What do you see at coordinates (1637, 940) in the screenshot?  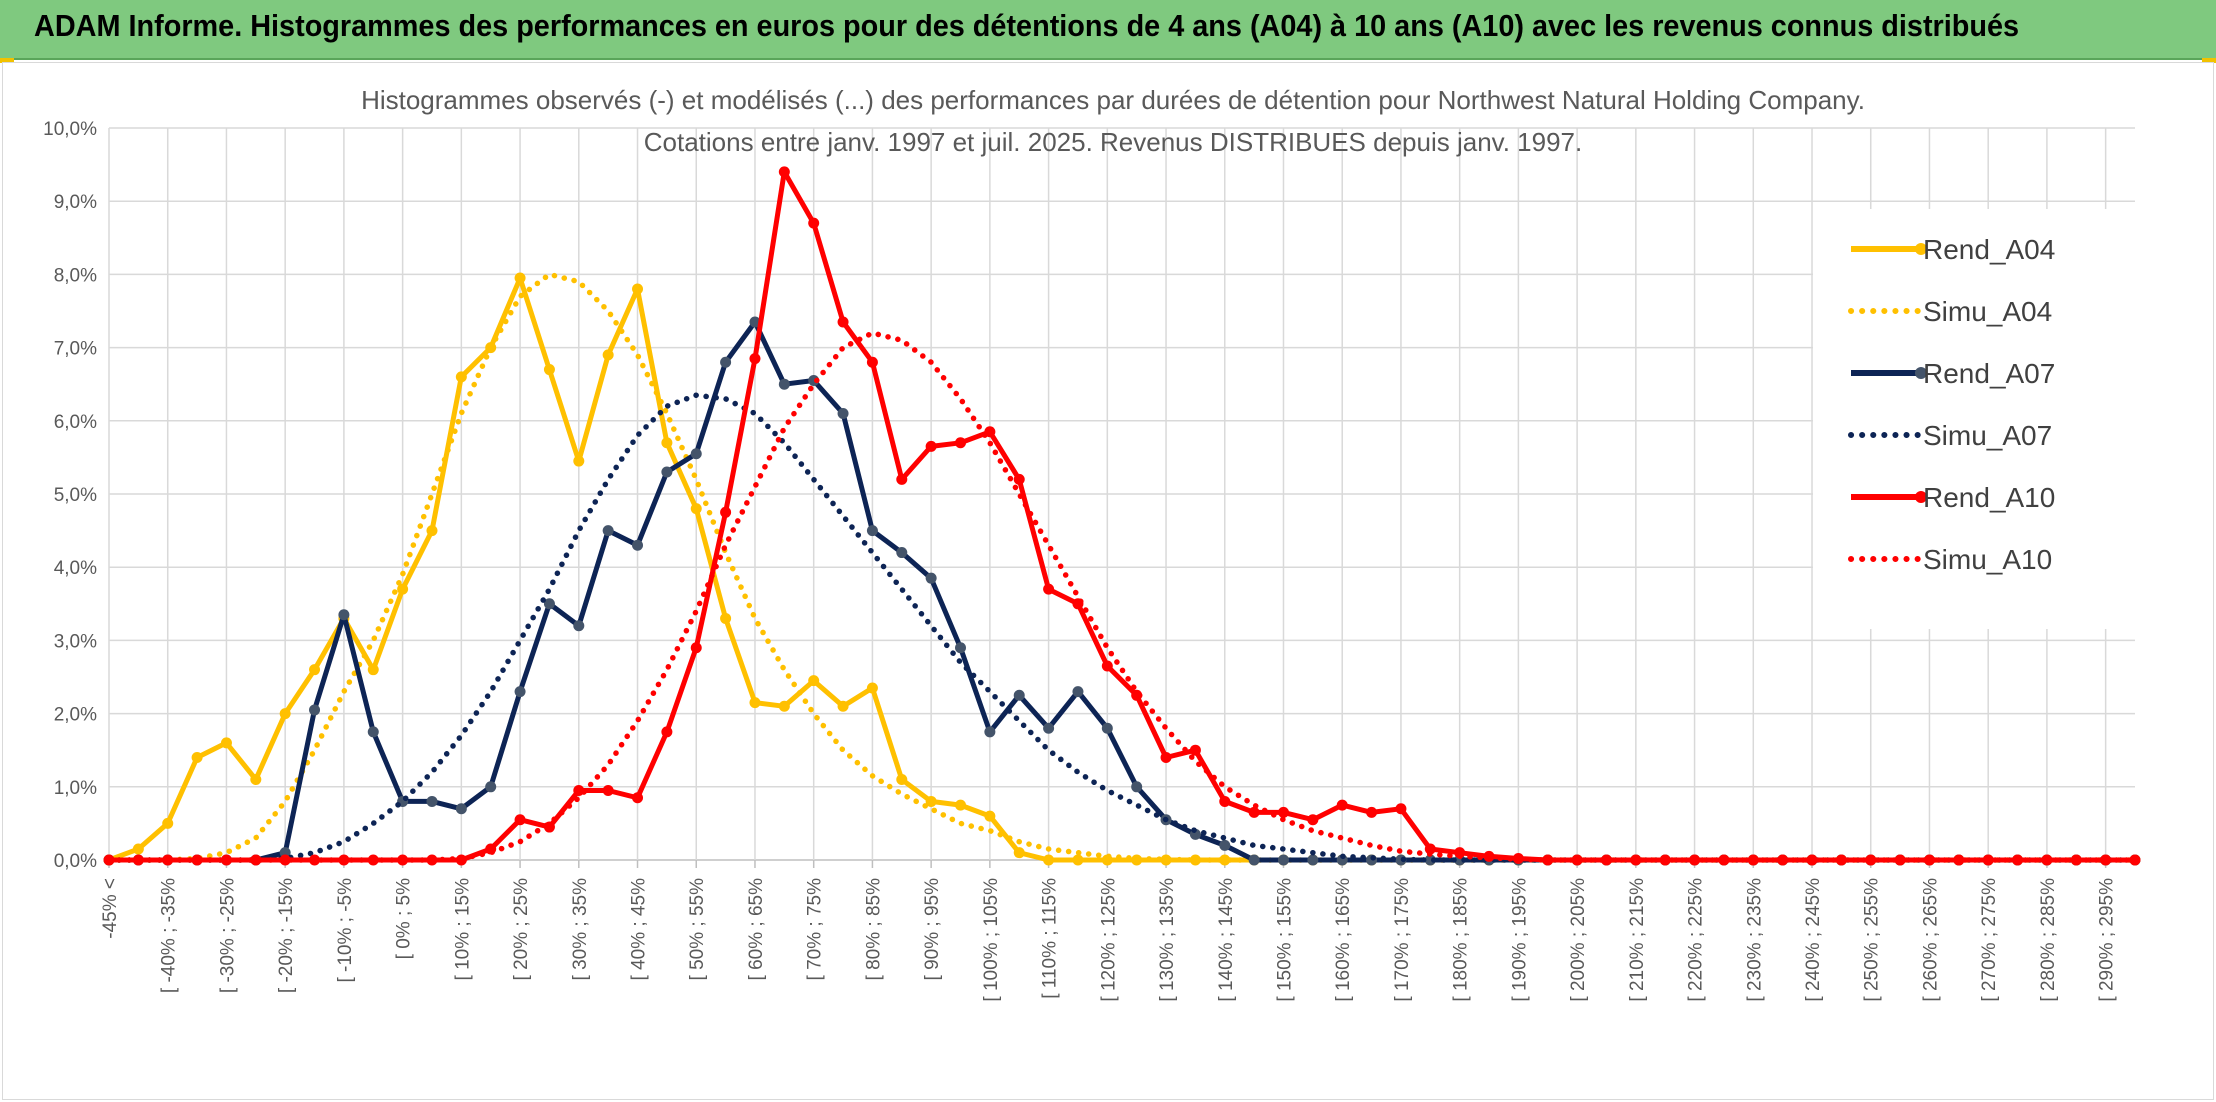 I see `x-tick-label: [ 210% ; 215%` at bounding box center [1637, 940].